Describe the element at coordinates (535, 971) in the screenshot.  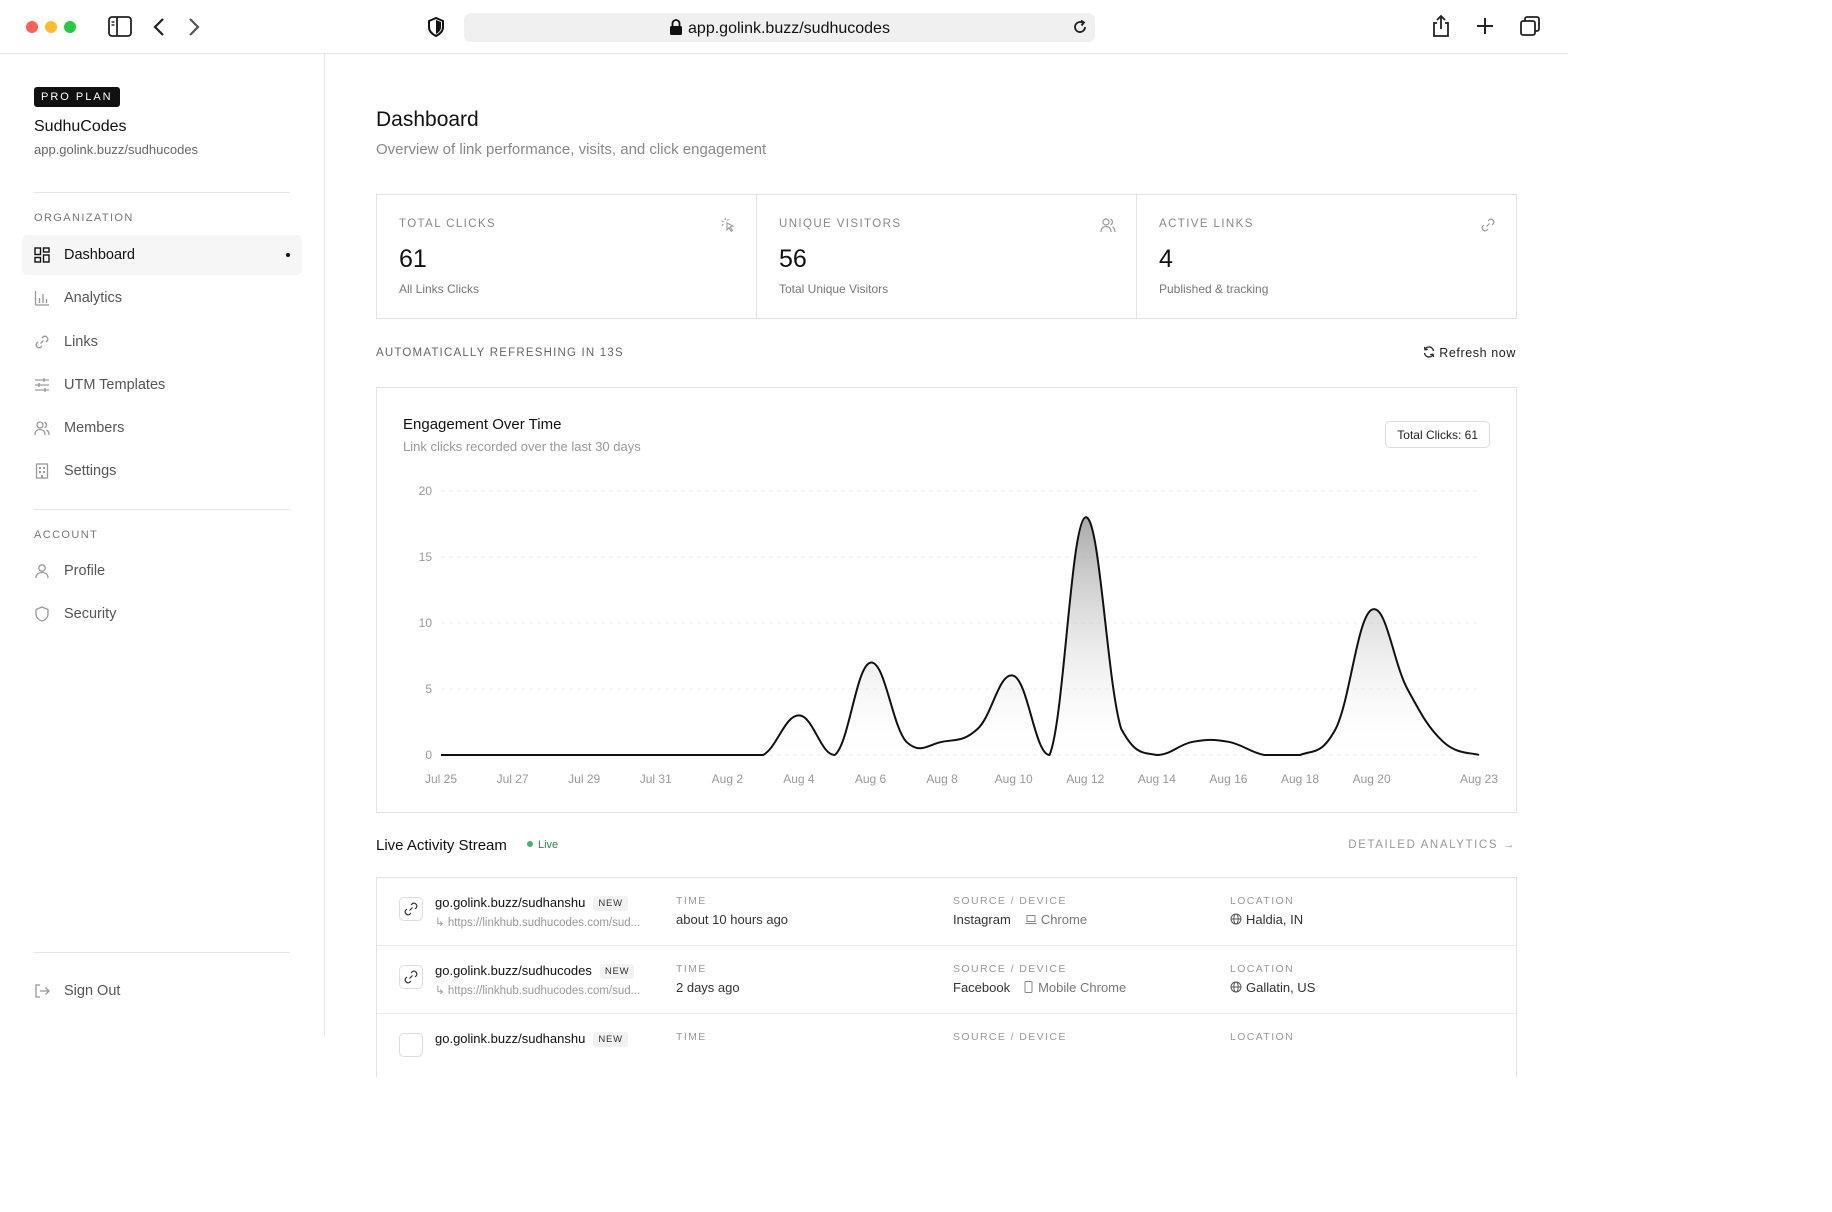
I see `short-link: go.golink.buzz/sudhucodes NEW` at that location.